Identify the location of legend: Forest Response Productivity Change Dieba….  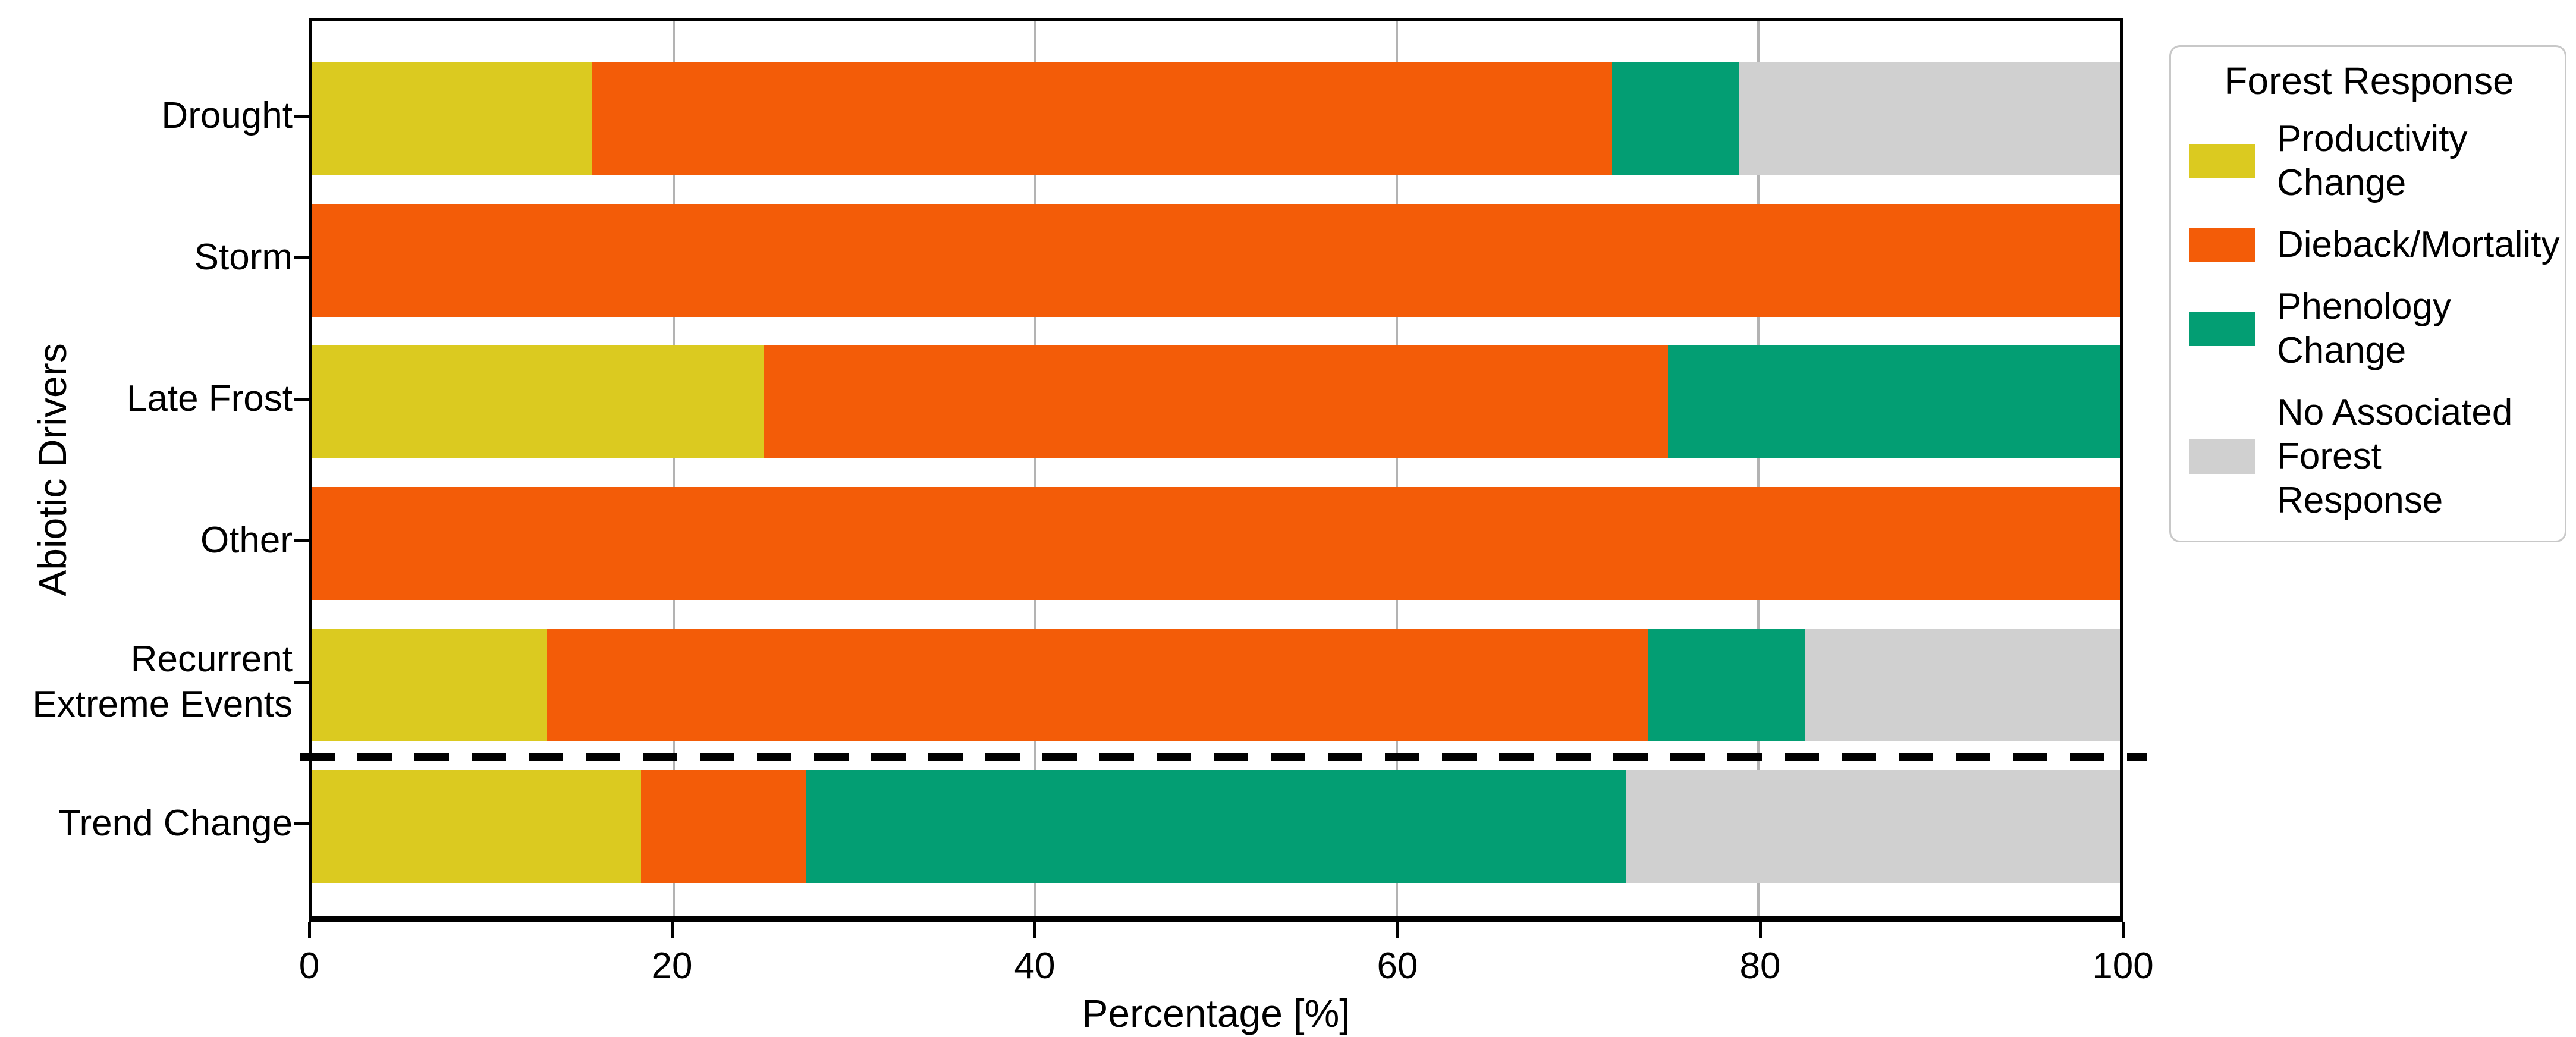
(2367, 293).